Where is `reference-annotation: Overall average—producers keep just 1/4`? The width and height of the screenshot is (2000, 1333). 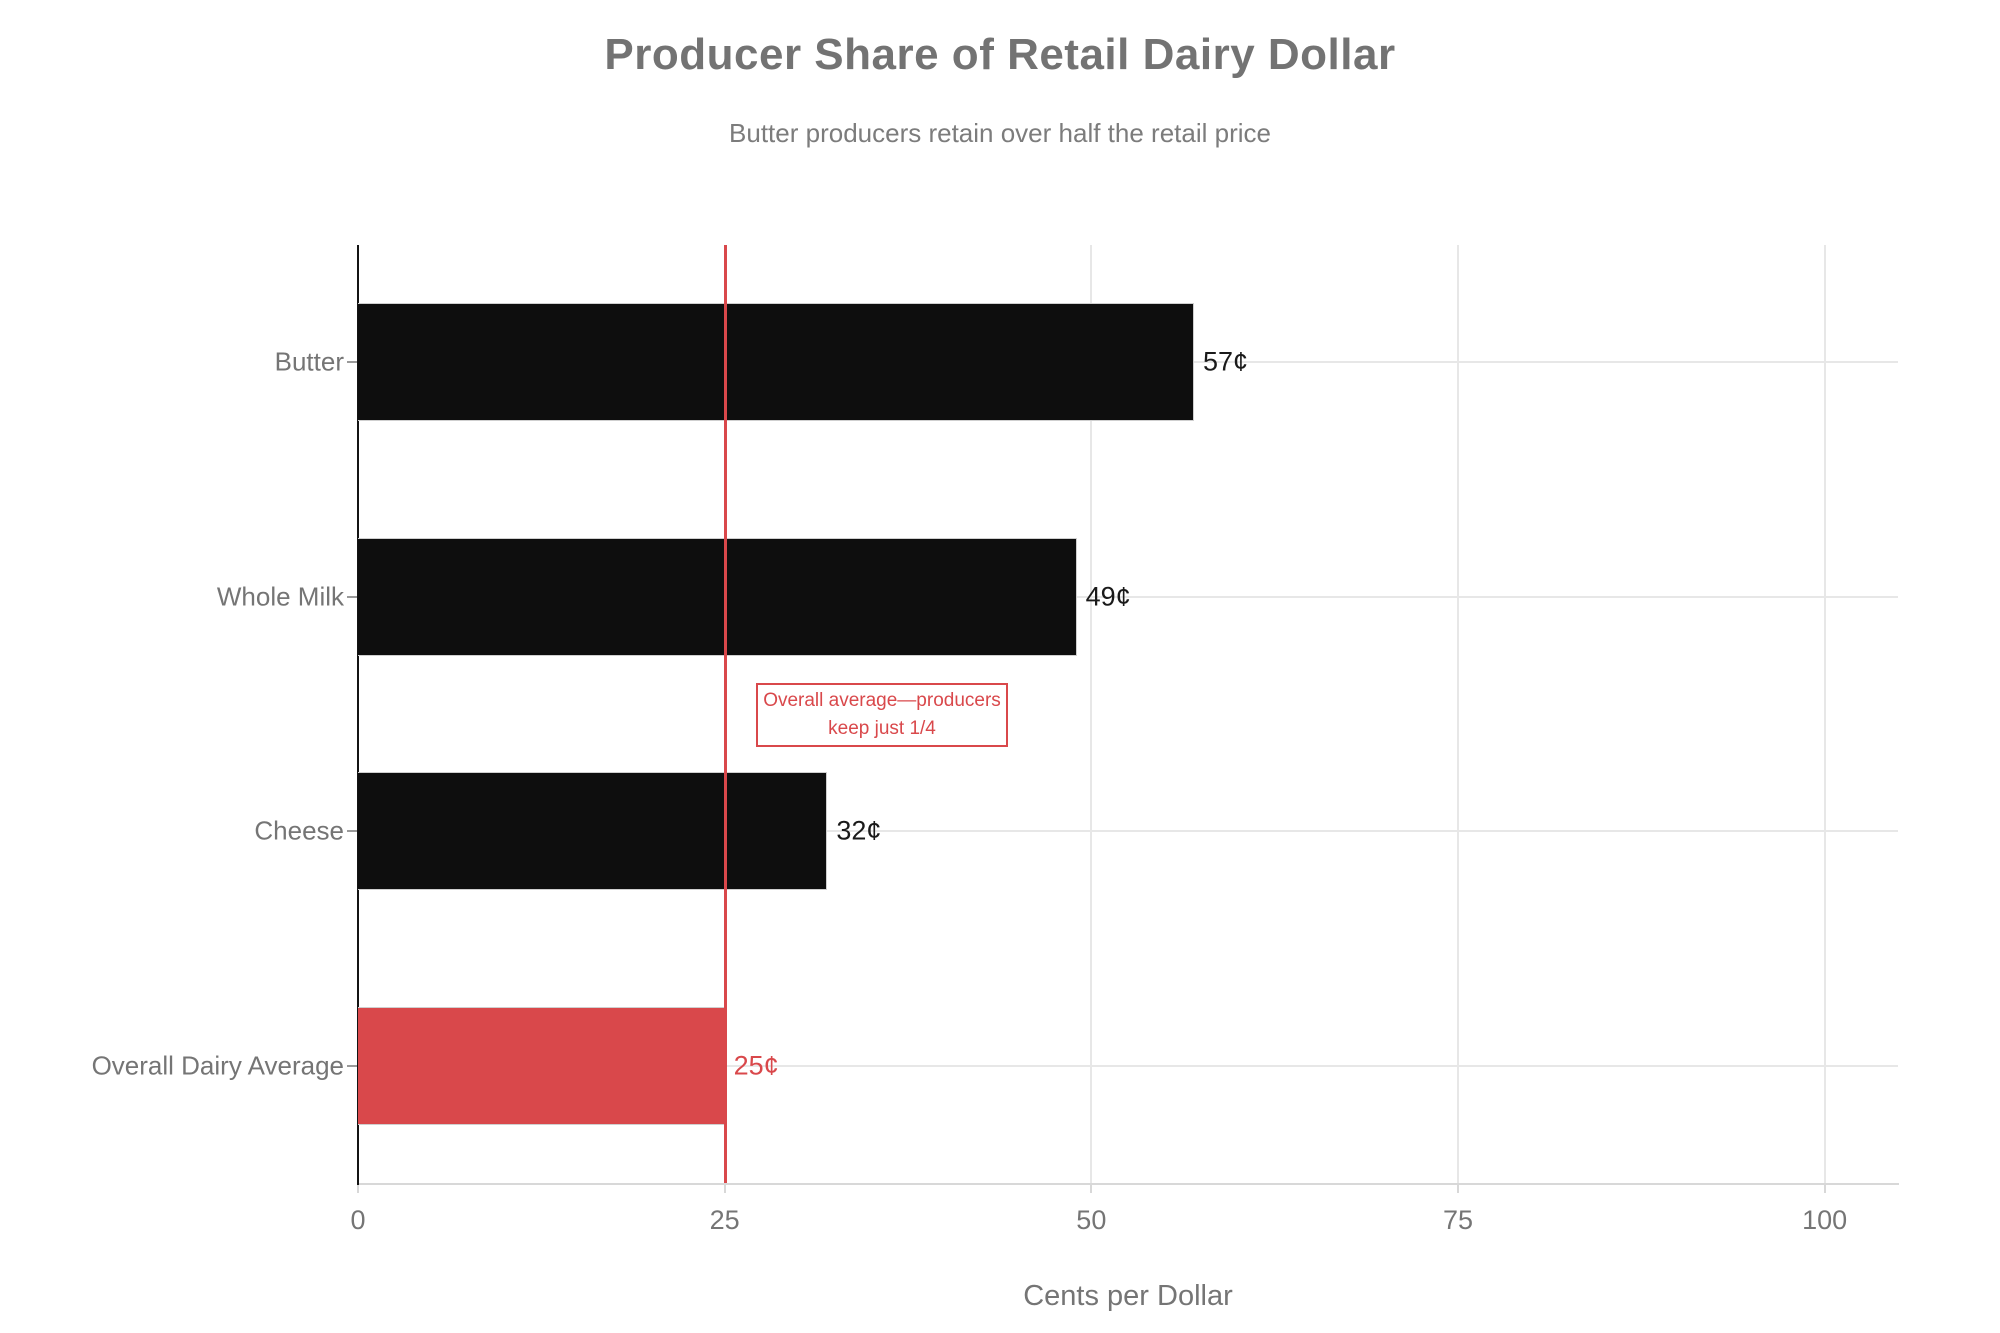 reference-annotation: Overall average—producers keep just 1/4 is located at coordinates (882, 715).